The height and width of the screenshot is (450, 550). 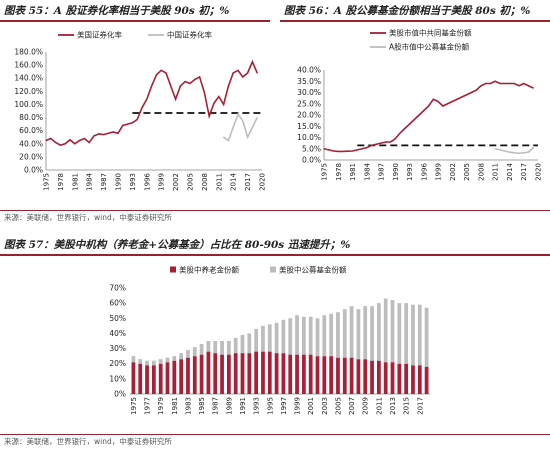 I want to click on legend-label-2: A股市值中公募基金份额, so click(x=429, y=47).